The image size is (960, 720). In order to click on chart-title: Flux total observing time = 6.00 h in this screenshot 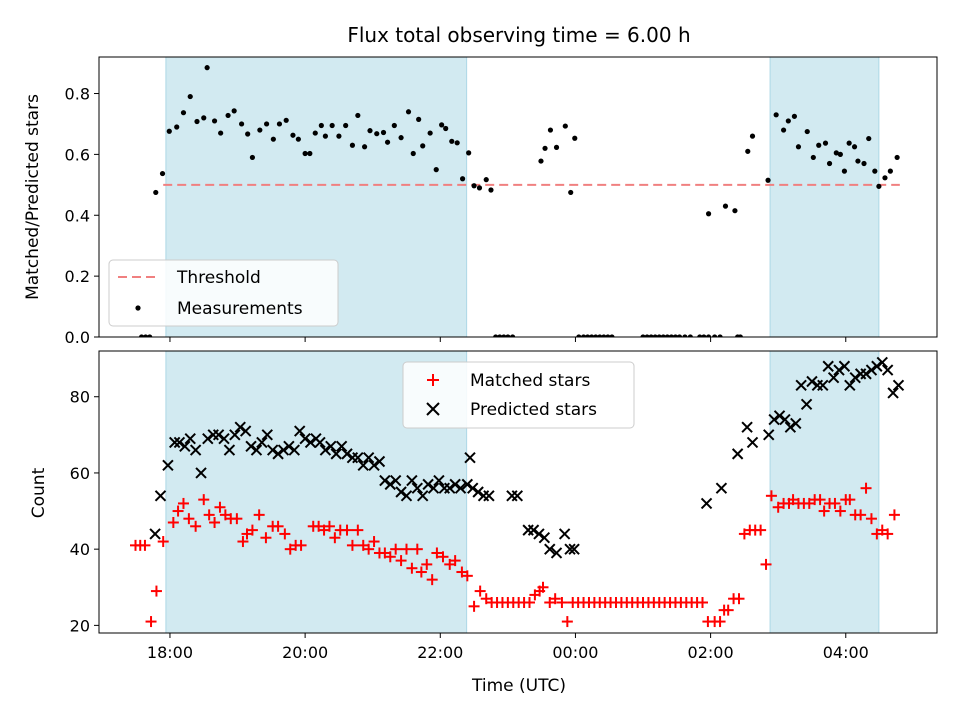, I will do `click(518, 35)`.